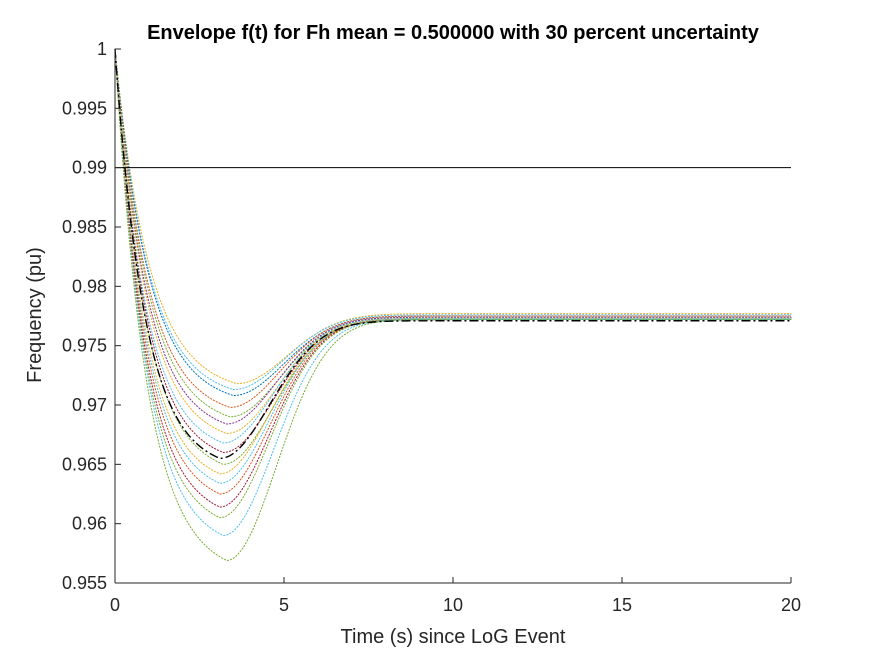 The image size is (875, 656). What do you see at coordinates (89, 524) in the screenshot?
I see `y-tick-label: 0.96` at bounding box center [89, 524].